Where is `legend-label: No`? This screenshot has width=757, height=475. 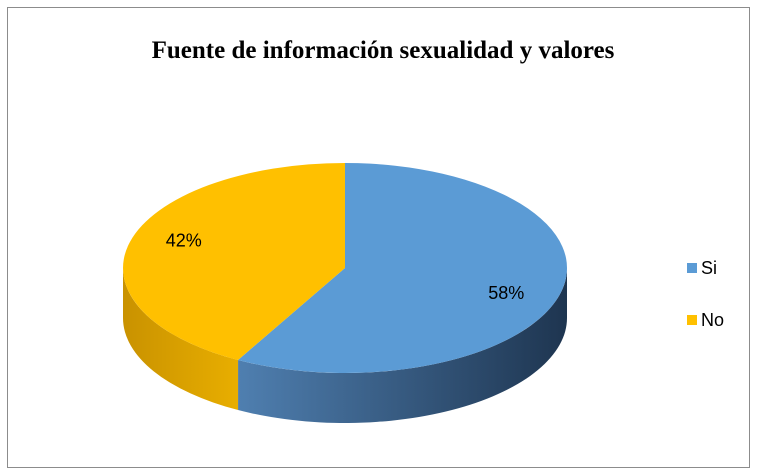 legend-label: No is located at coordinates (712, 320).